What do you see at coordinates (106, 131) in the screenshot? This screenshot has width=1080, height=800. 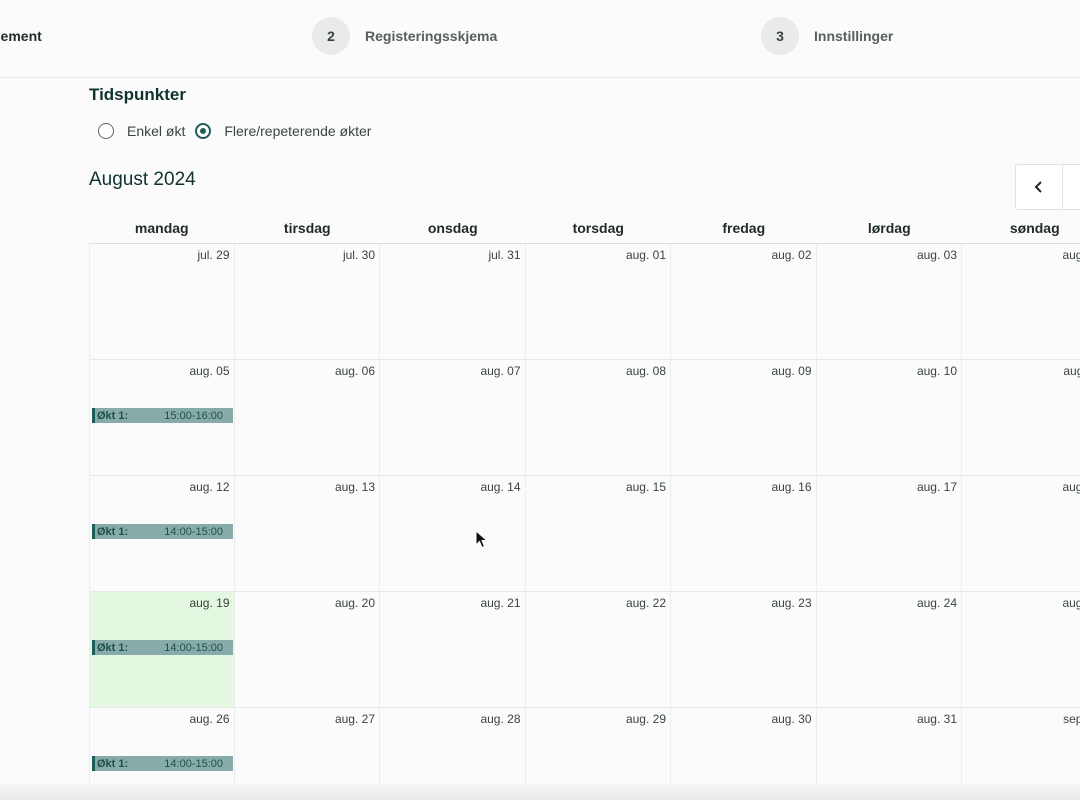 I see `radio-single-session-circle` at bounding box center [106, 131].